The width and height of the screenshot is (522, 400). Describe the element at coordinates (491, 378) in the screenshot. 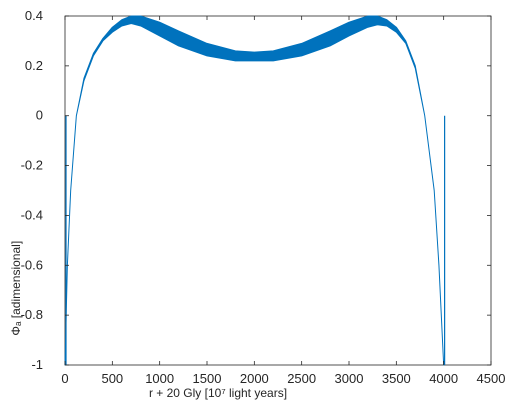

I see `x-tick-label: 4500` at that location.